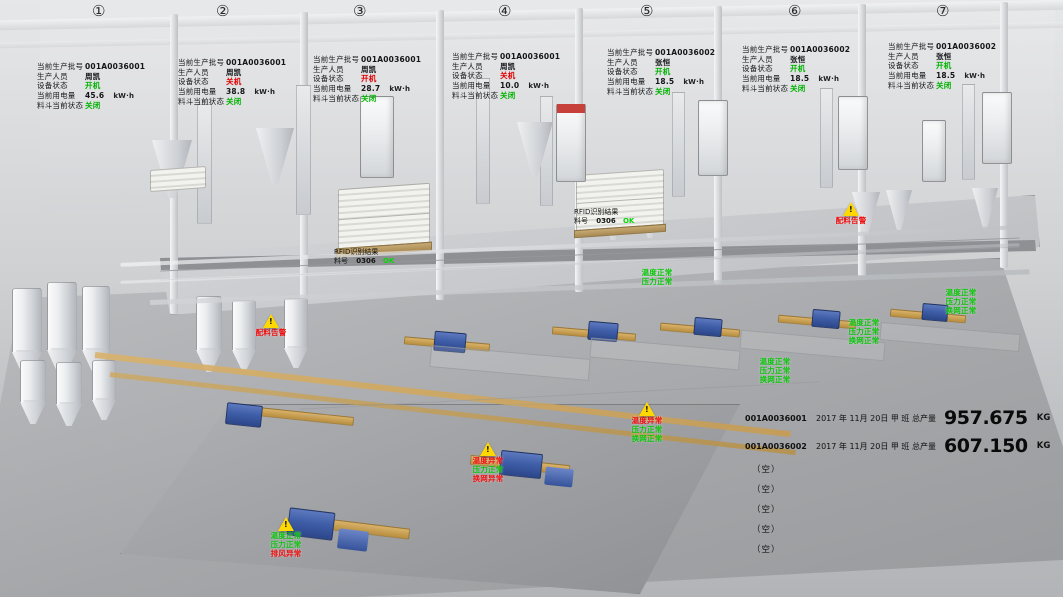  I want to click on line-marker-2: ②, so click(223, 11).